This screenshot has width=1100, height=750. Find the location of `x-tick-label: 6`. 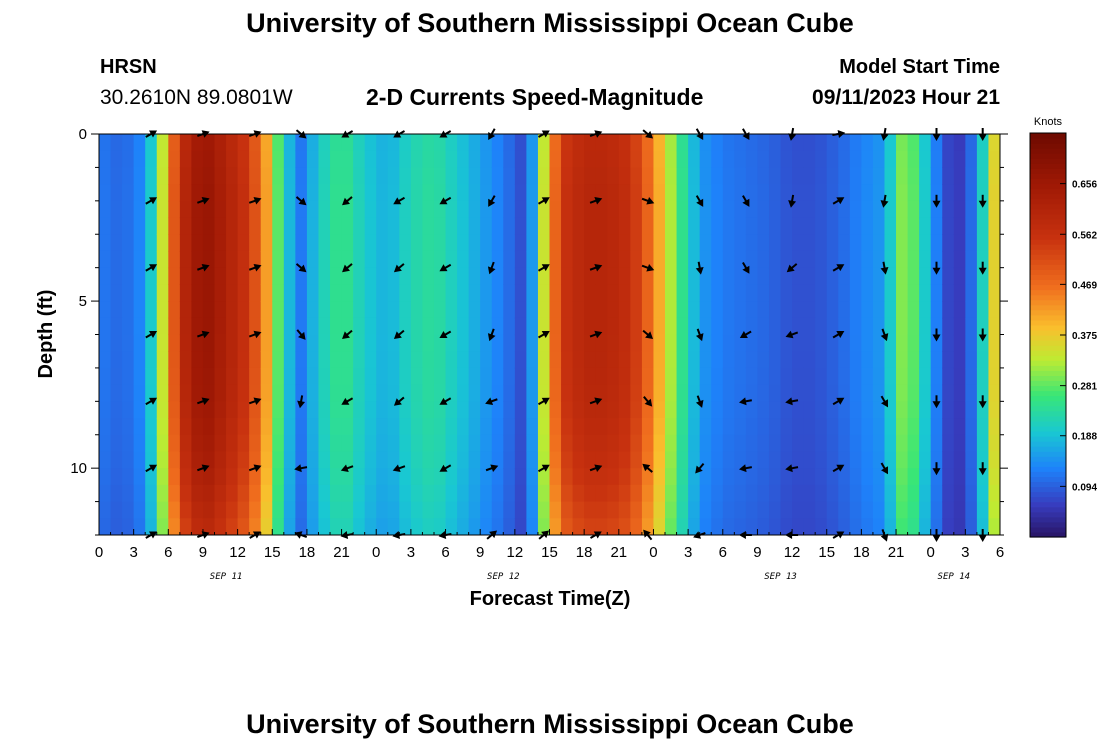

x-tick-label: 6 is located at coordinates (723, 552).